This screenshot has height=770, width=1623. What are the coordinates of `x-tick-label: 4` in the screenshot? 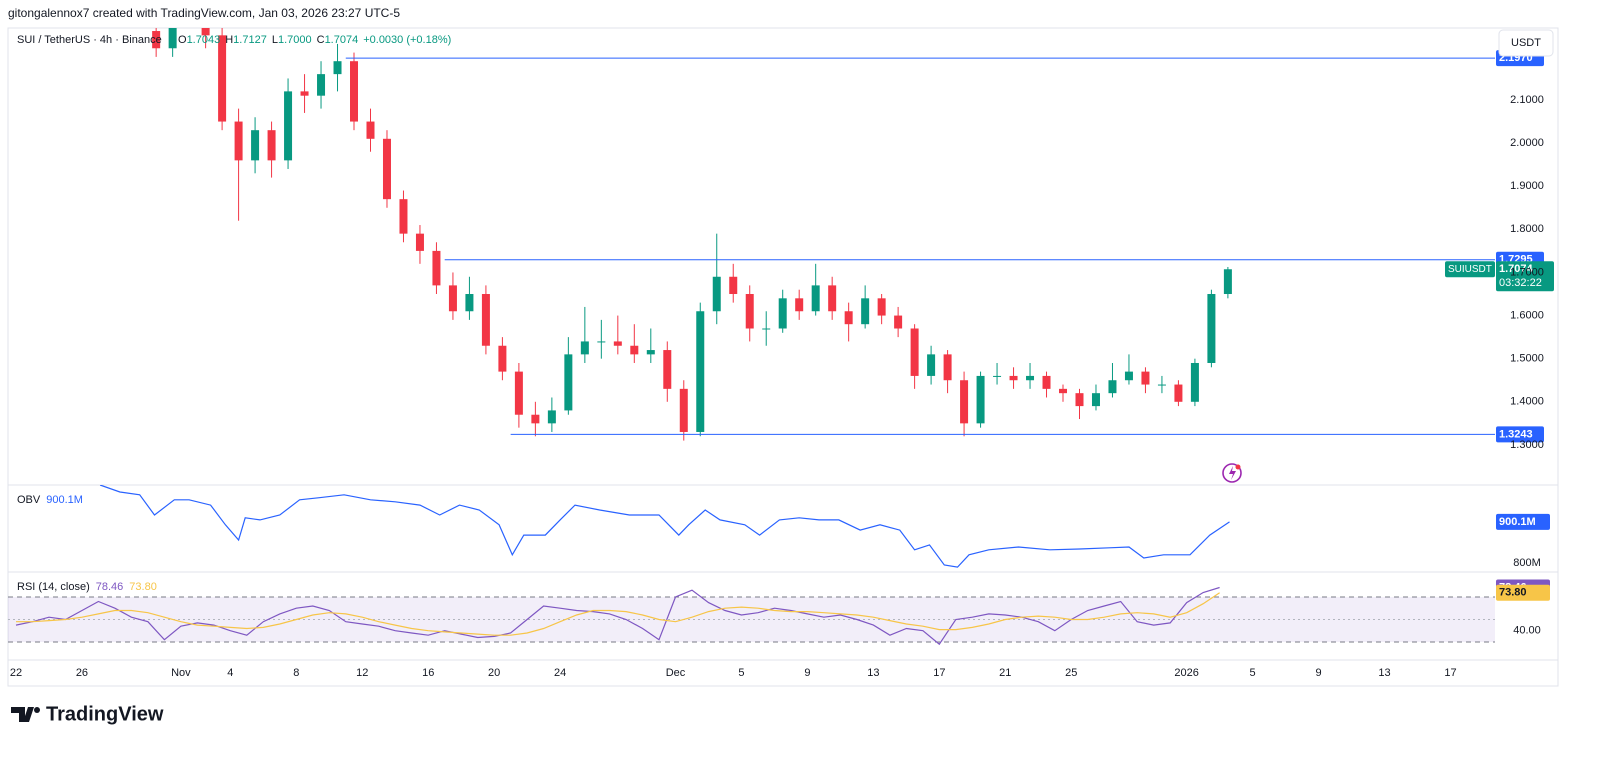 It's located at (230, 673).